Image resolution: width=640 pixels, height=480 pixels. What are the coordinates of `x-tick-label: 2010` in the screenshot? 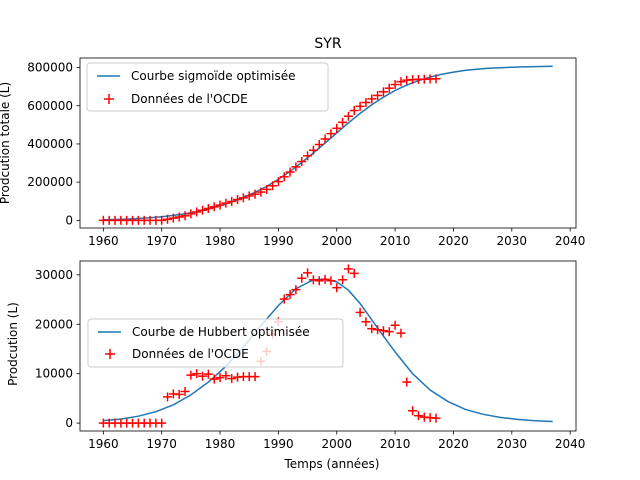 It's located at (395, 444).